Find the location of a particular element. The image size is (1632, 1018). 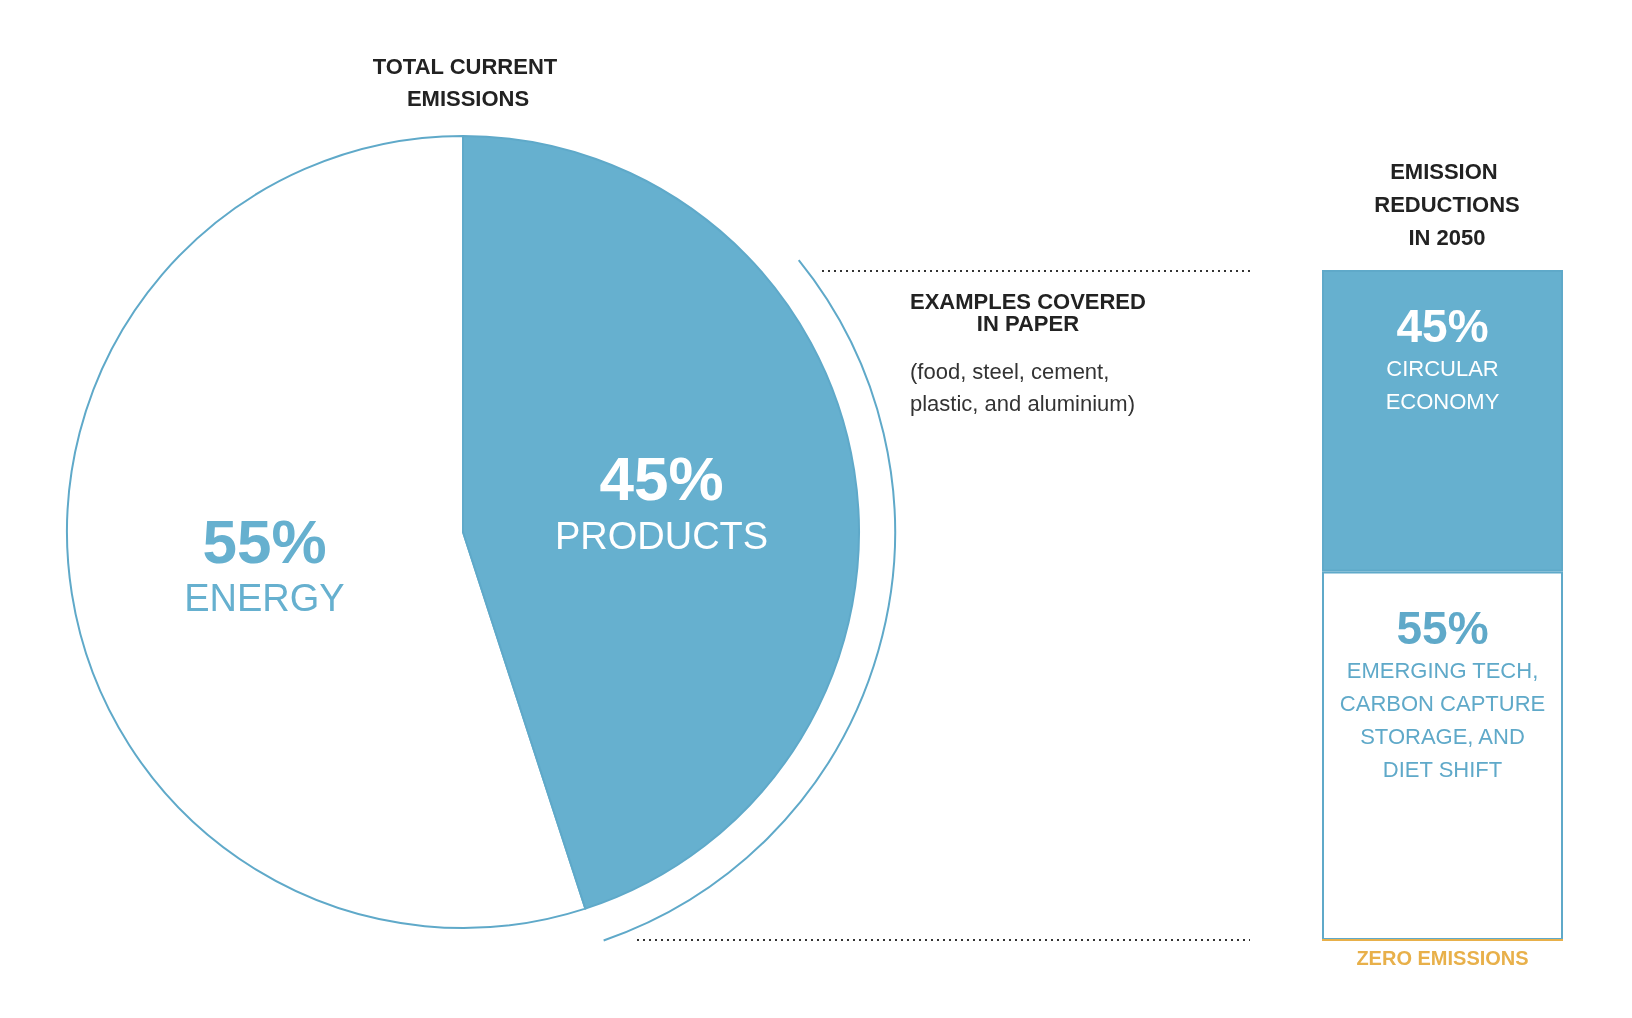

ref-line-label: ZERO EMISSIONS is located at coordinates (1442, 958).